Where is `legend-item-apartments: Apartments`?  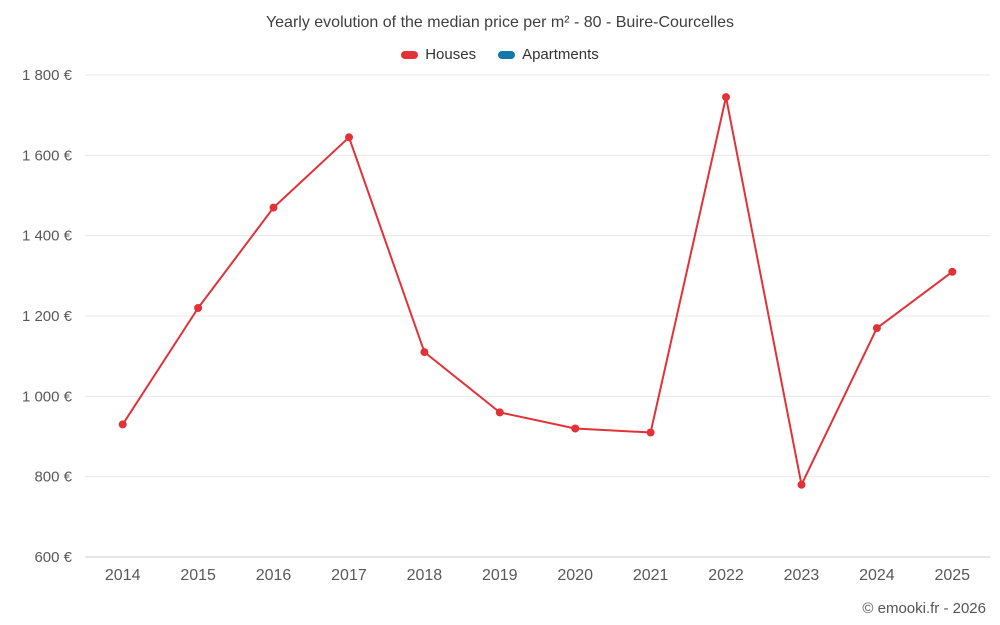
legend-item-apartments: Apartments is located at coordinates (548, 54).